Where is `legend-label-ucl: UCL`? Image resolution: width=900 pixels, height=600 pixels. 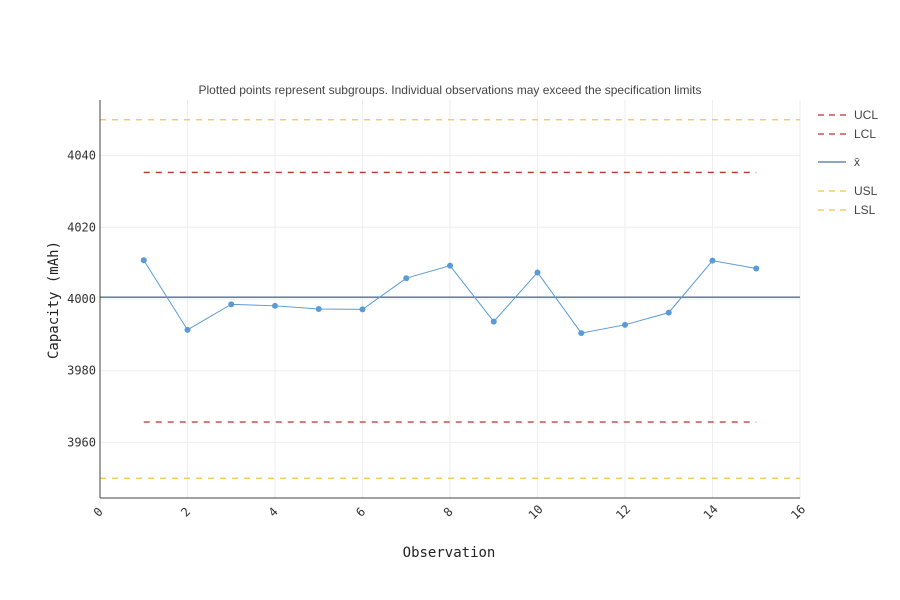
legend-label-ucl: UCL is located at coordinates (866, 115).